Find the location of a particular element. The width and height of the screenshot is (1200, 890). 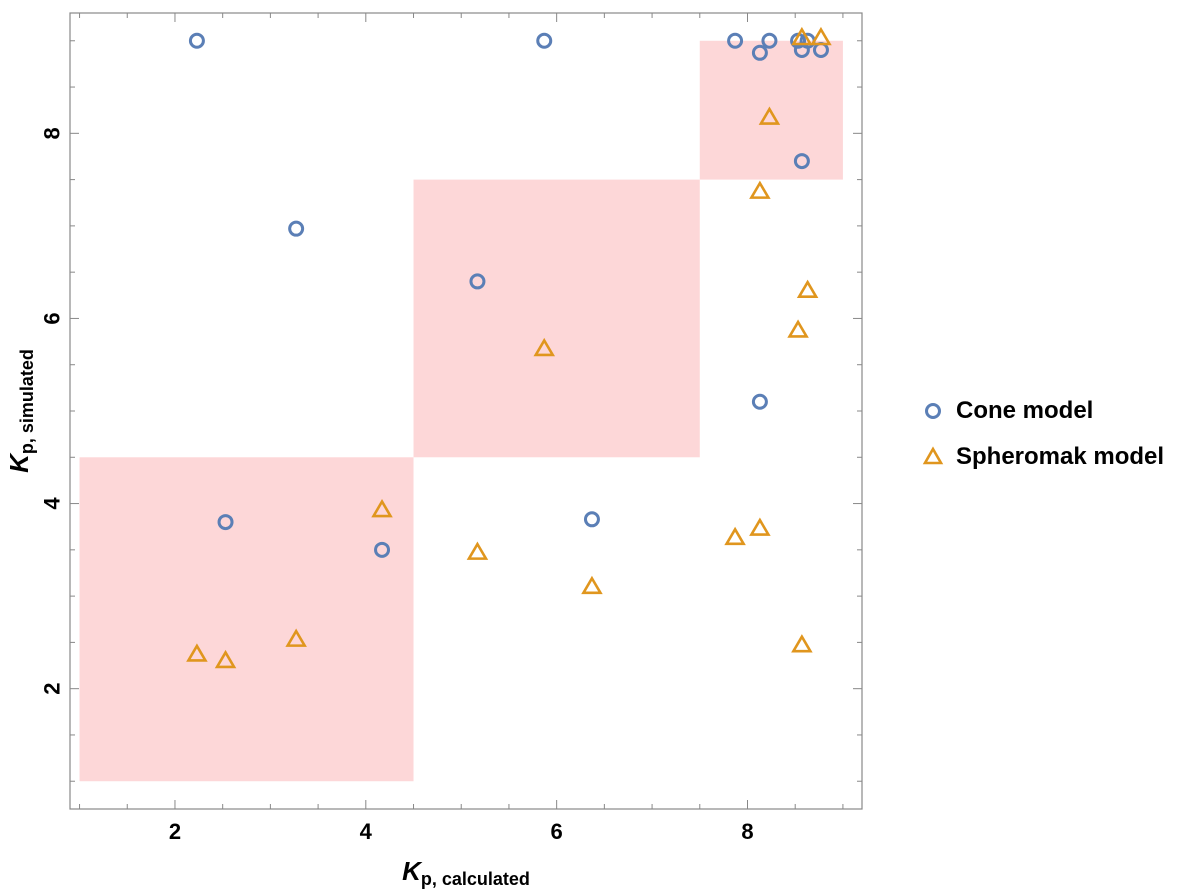

x-axis-label-subscript: p, calculated is located at coordinates (475, 879).